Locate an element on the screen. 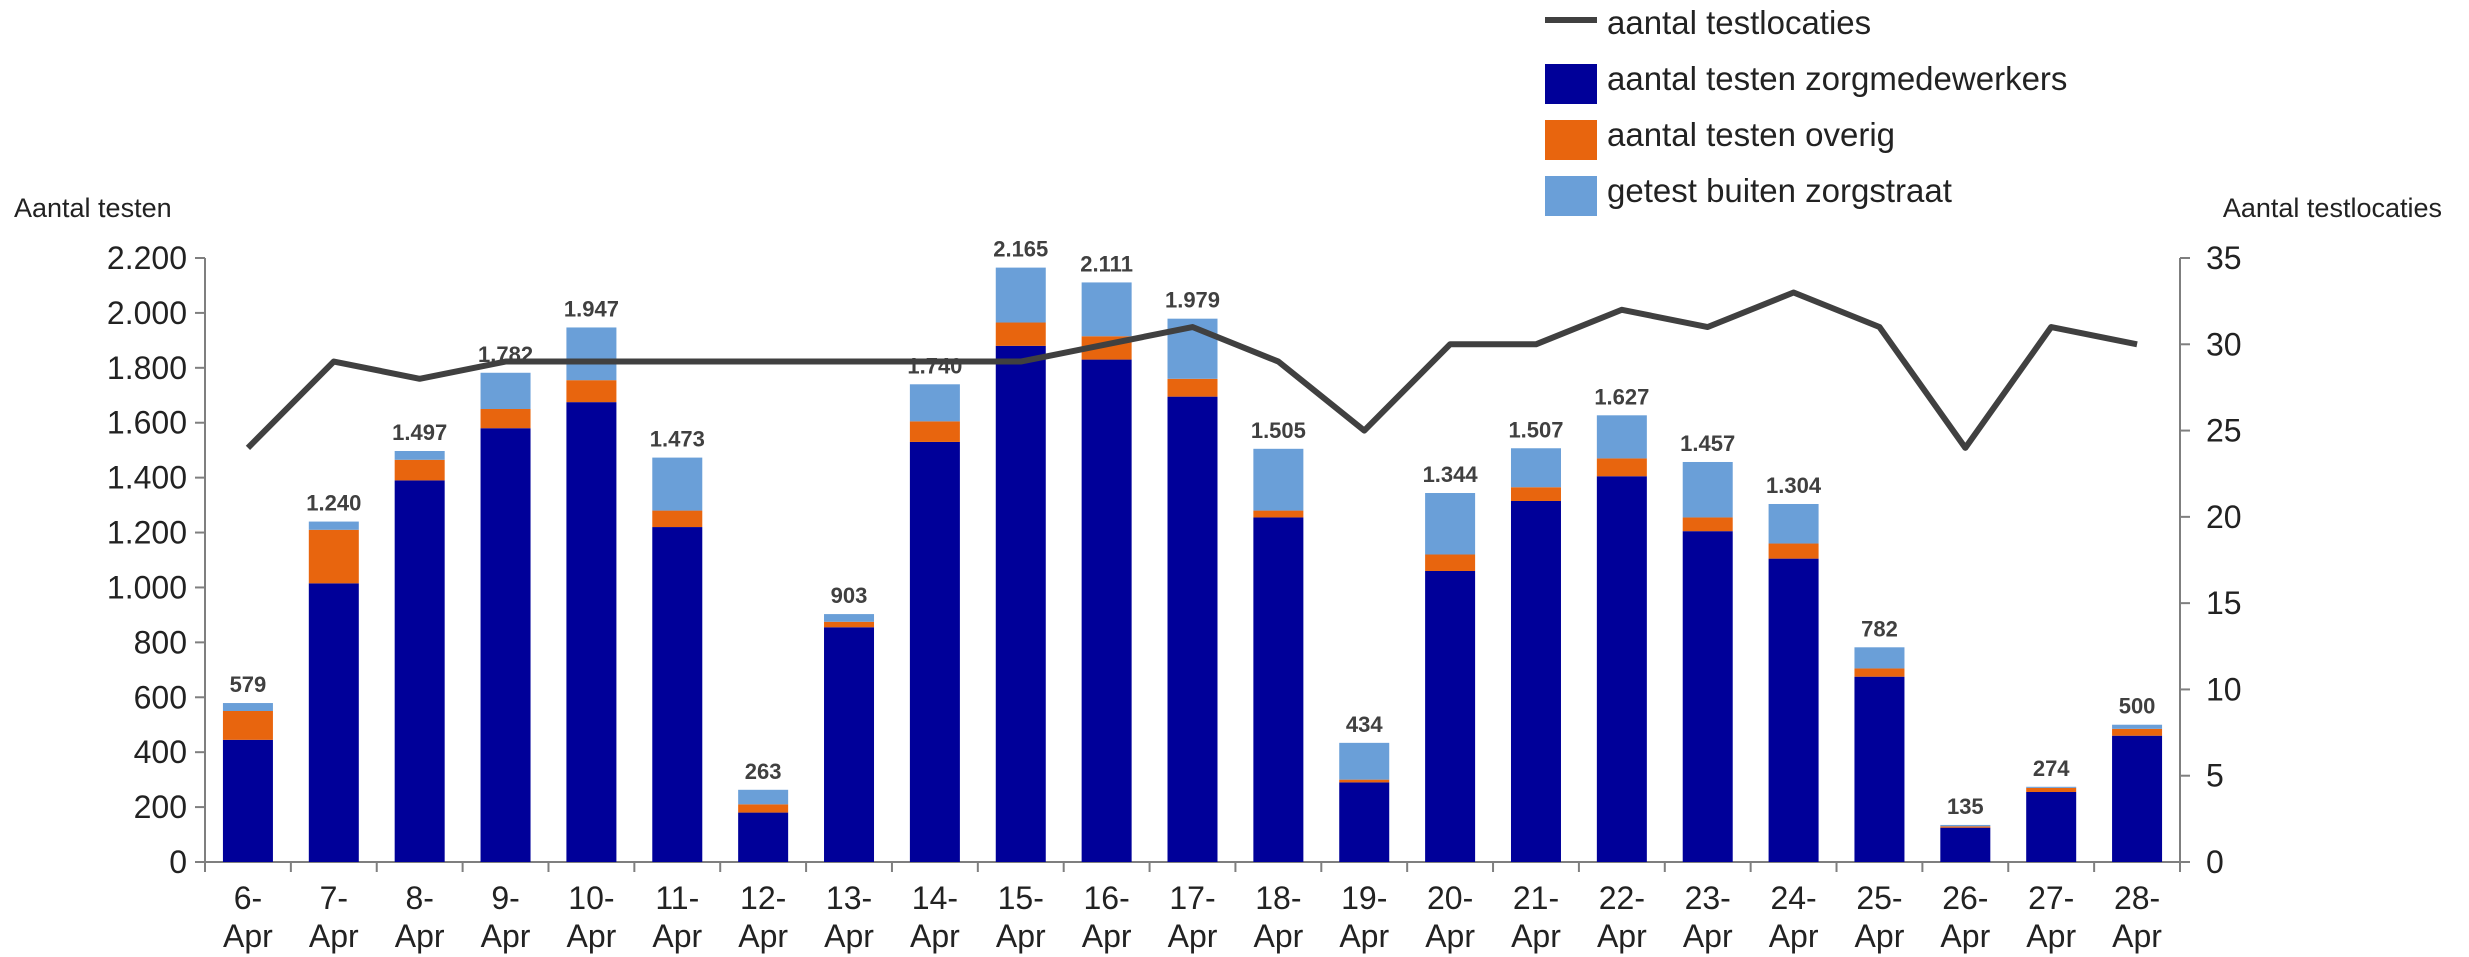 The width and height of the screenshot is (2469, 957). legend-line-swatch is located at coordinates (1571, 20).